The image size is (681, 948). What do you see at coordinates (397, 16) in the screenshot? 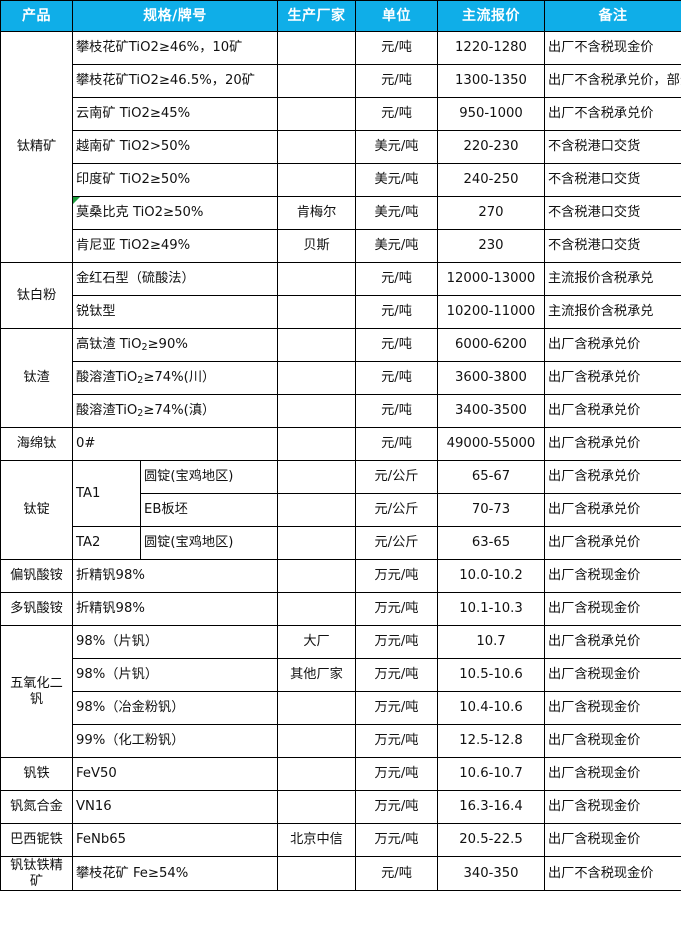
I see `column-header-unit: 单位` at bounding box center [397, 16].